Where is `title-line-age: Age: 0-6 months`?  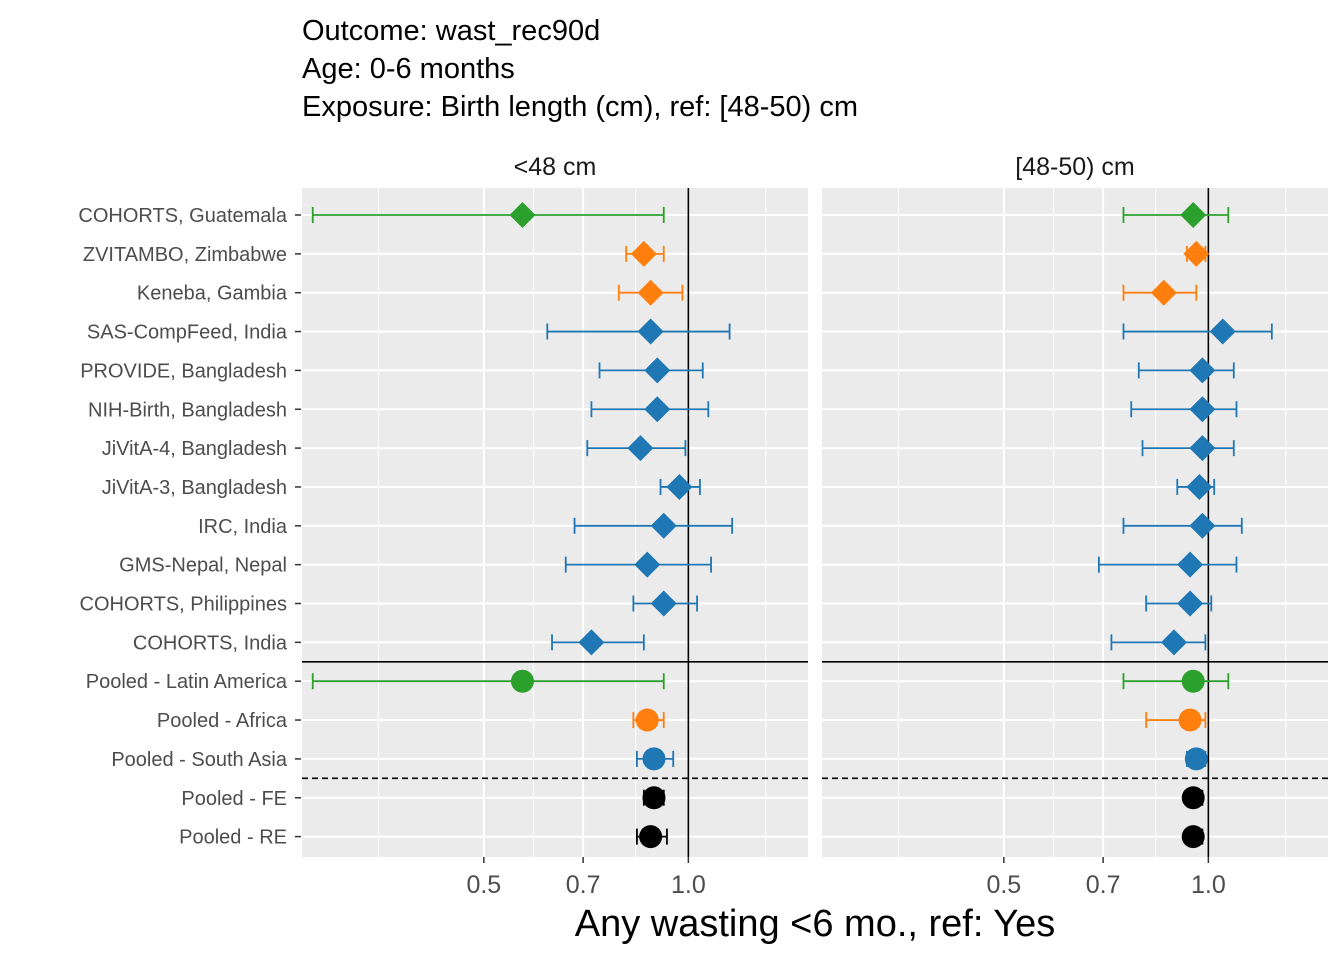 title-line-age: Age: 0-6 months is located at coordinates (408, 69).